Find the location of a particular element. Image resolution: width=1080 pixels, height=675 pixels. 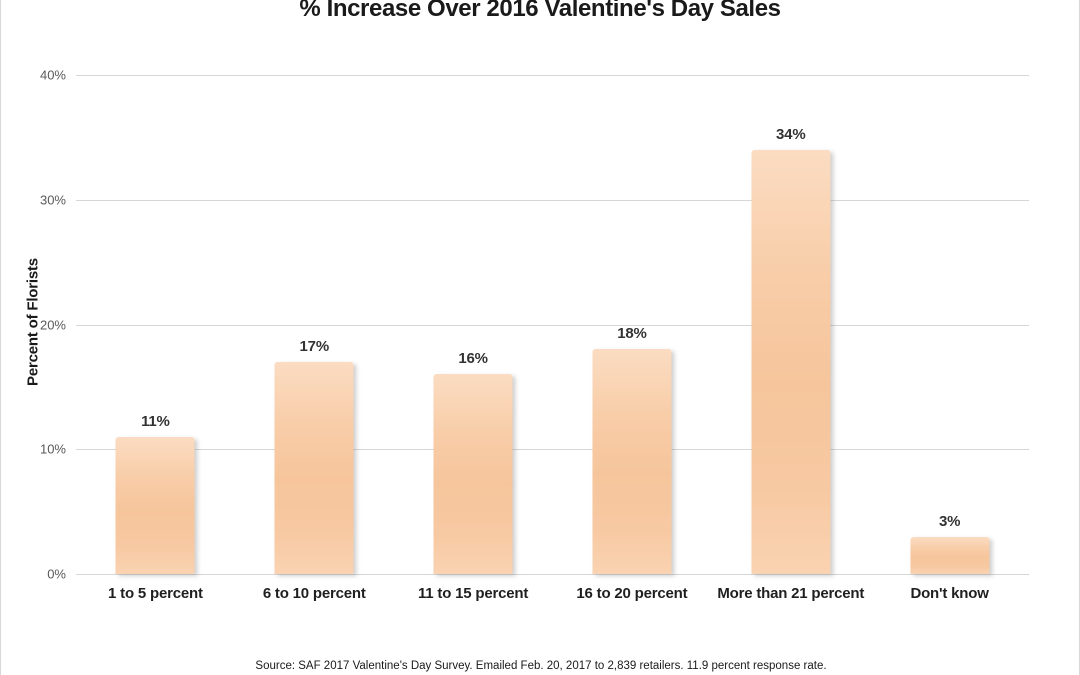

bar: 17% is located at coordinates (314, 456).